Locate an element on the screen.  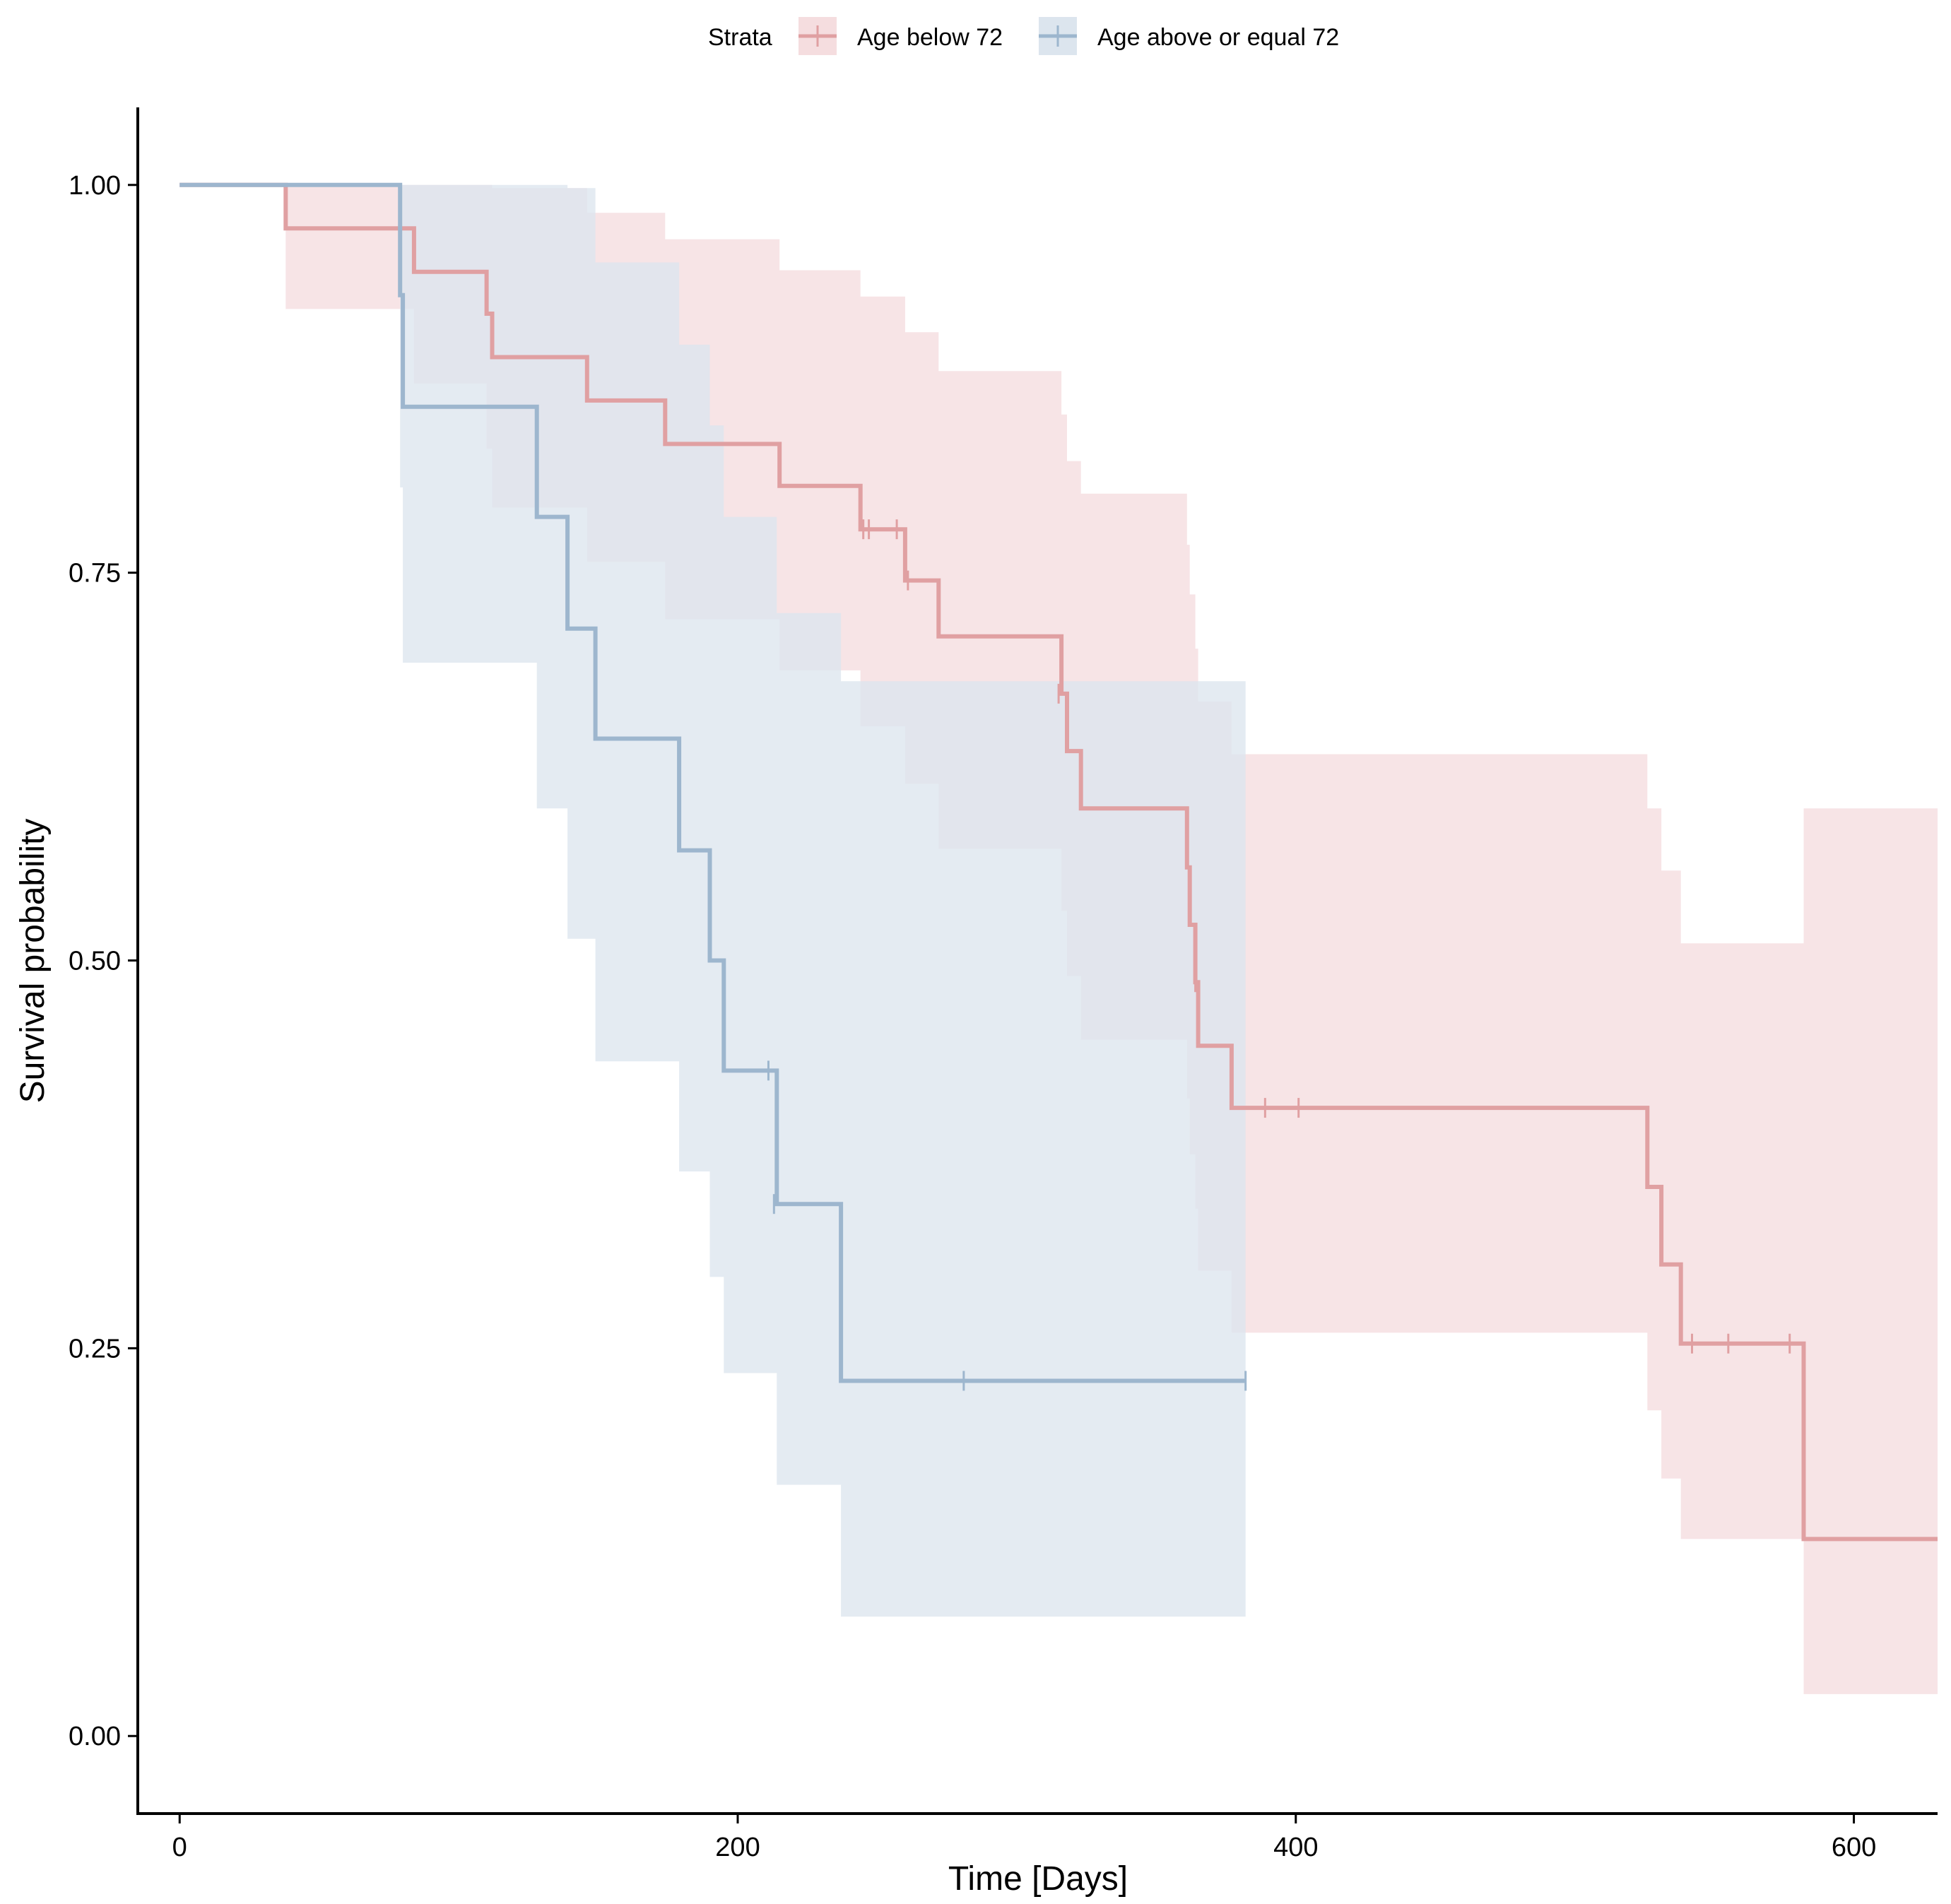
legend-item-age-below-72: Age below 72 is located at coordinates (900, 36).